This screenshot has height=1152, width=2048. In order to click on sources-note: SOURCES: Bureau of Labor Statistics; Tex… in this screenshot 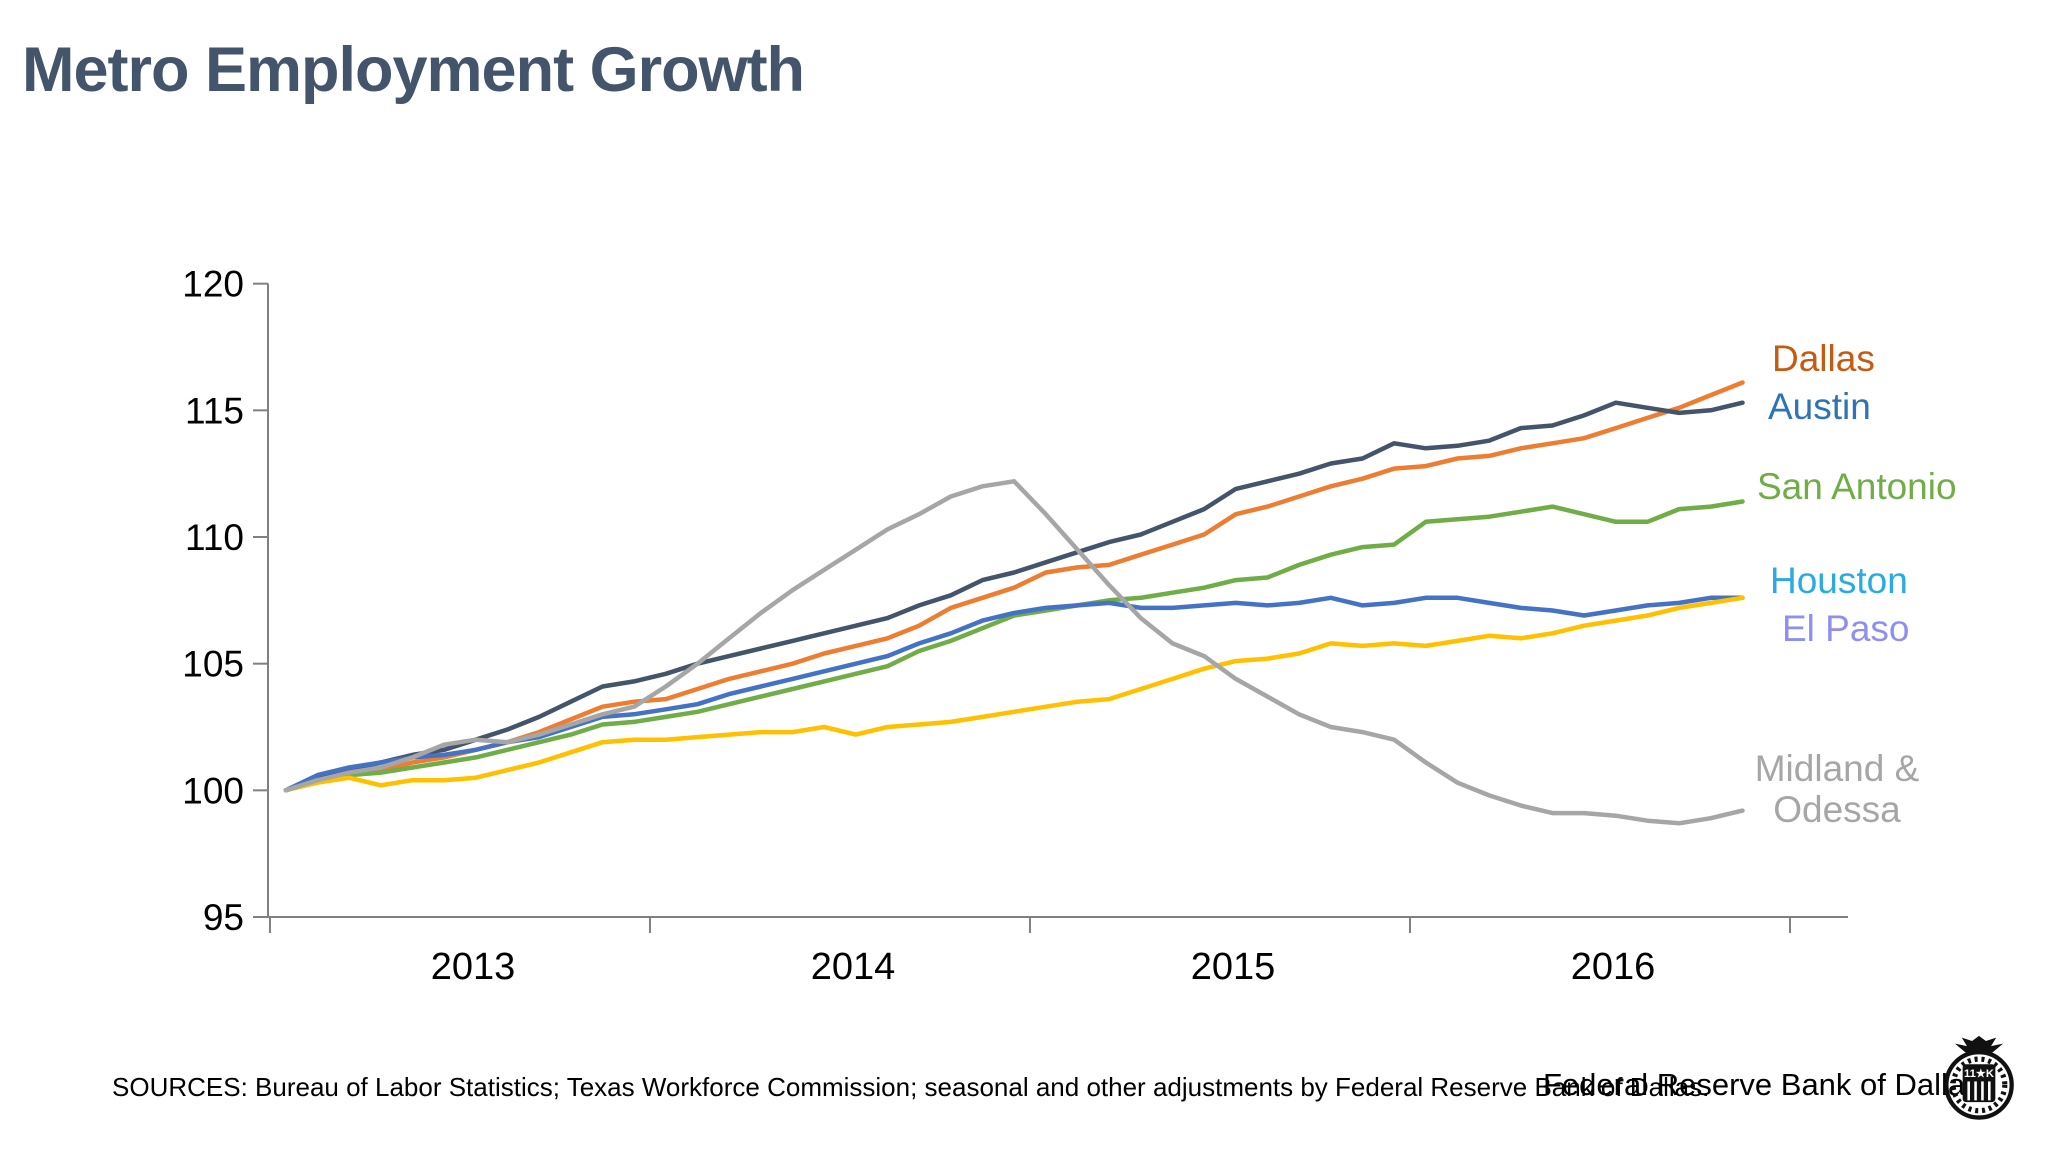, I will do `click(911, 1087)`.